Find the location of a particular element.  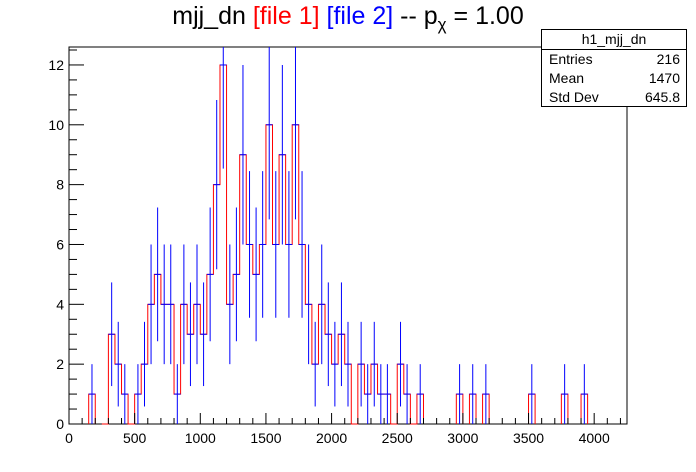

stats-label: Mean is located at coordinates (567, 78).